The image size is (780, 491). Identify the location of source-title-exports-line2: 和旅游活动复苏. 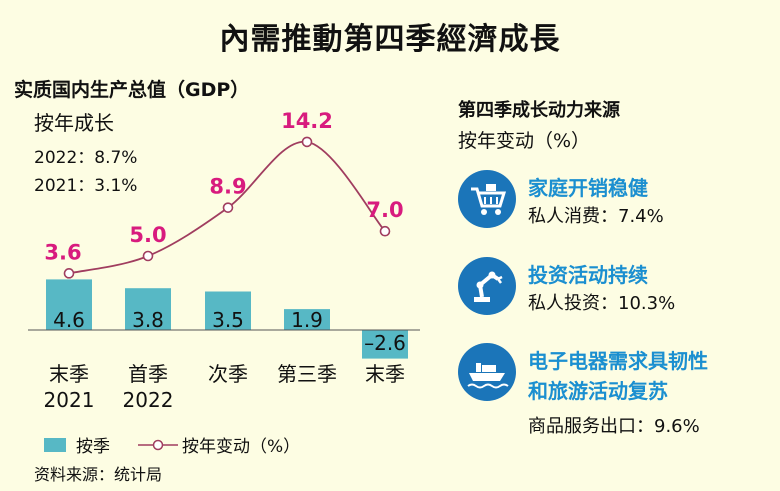
(598, 391).